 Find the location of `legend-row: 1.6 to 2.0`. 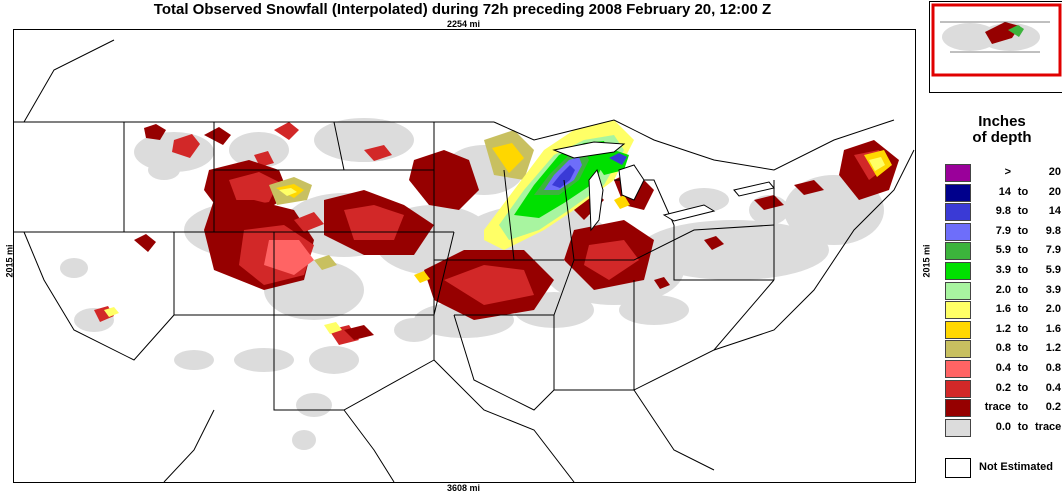

legend-row: 1.6 to 2.0 is located at coordinates (1003, 310).